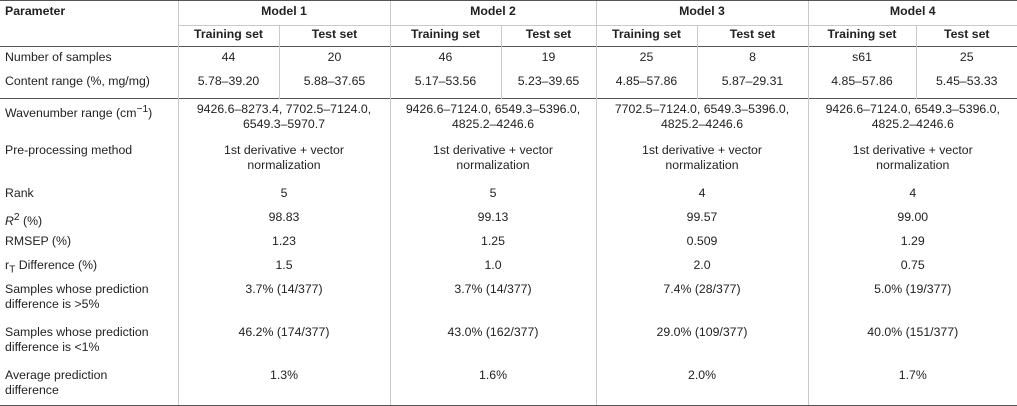 The image size is (1017, 406). I want to click on cell-value: 0.75, so click(912, 267).